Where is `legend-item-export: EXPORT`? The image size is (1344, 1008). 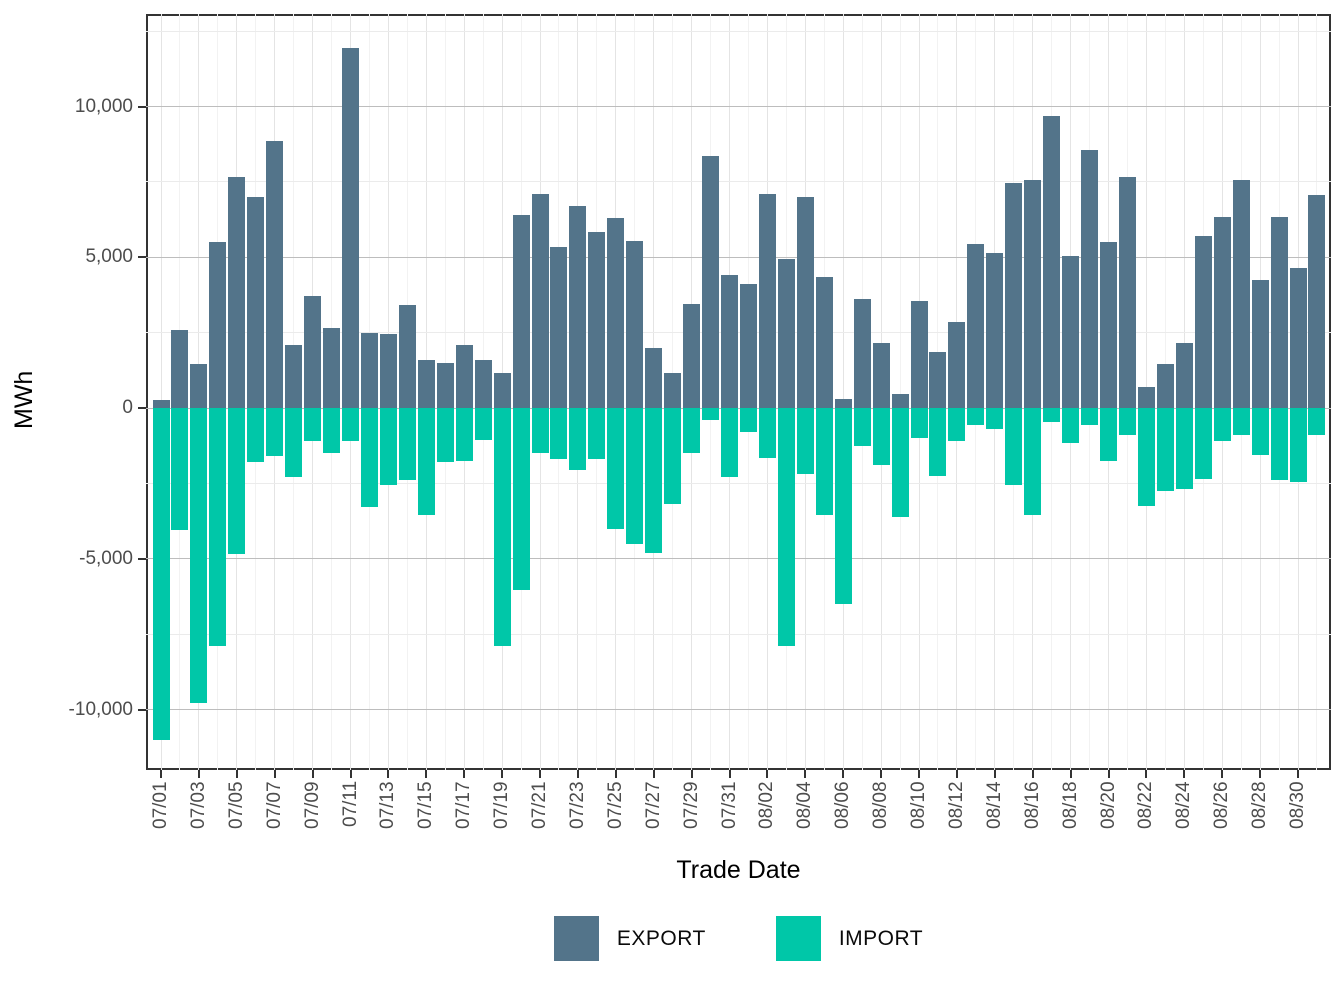
legend-item-export: EXPORT is located at coordinates (629, 938).